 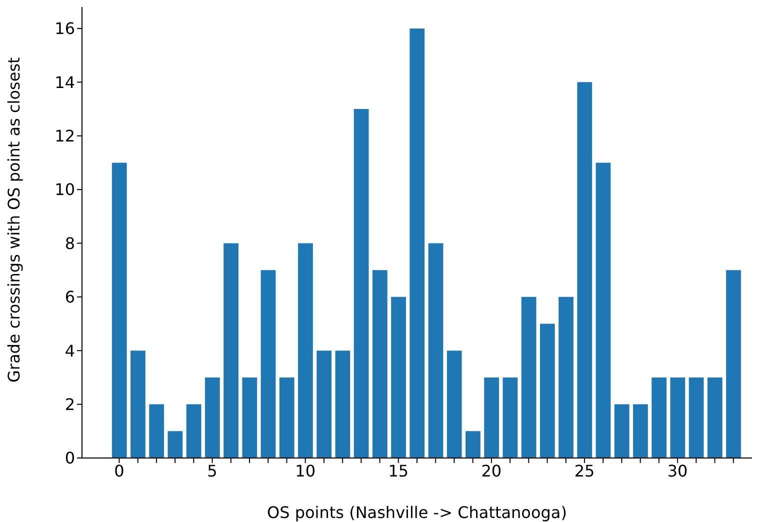 What do you see at coordinates (69, 243) in the screenshot?
I see `y-tick-label: 8` at bounding box center [69, 243].